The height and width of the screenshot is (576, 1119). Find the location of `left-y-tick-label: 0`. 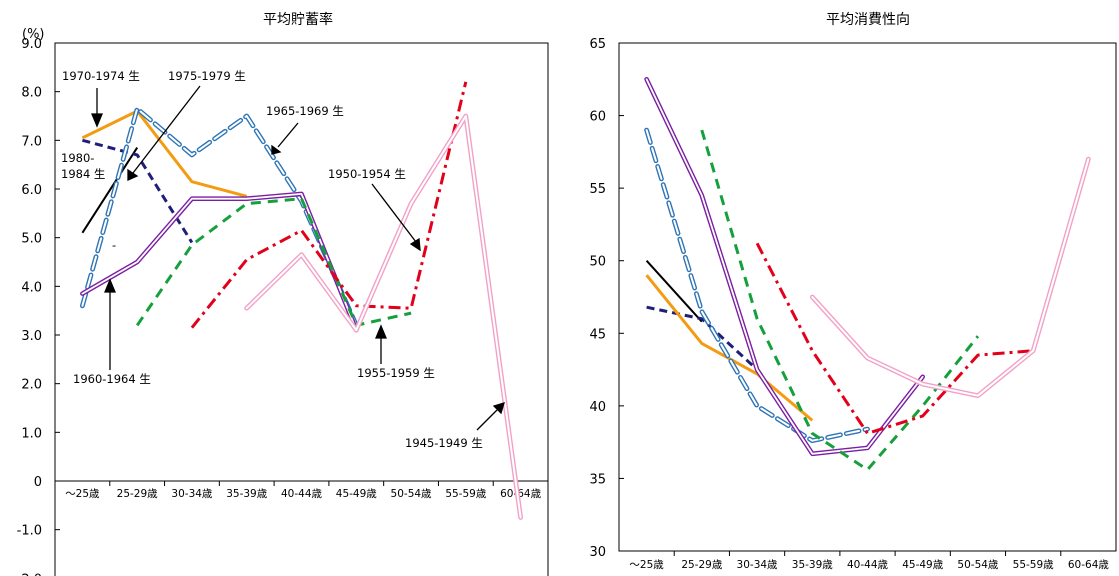

left-y-tick-label: 0 is located at coordinates (38, 482).